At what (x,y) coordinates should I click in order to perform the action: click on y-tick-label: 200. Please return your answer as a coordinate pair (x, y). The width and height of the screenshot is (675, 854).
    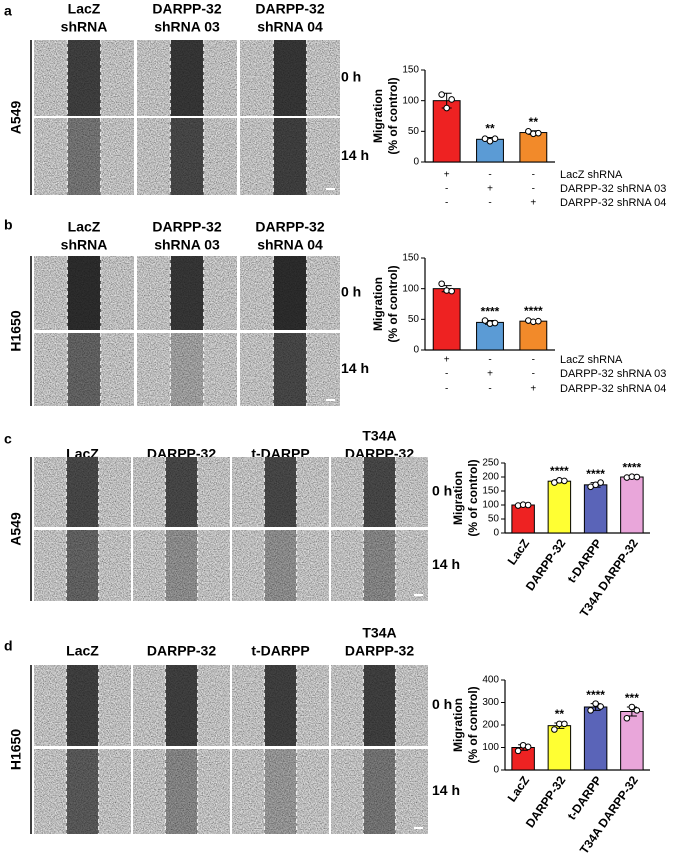
    Looking at the image, I should click on (490, 477).